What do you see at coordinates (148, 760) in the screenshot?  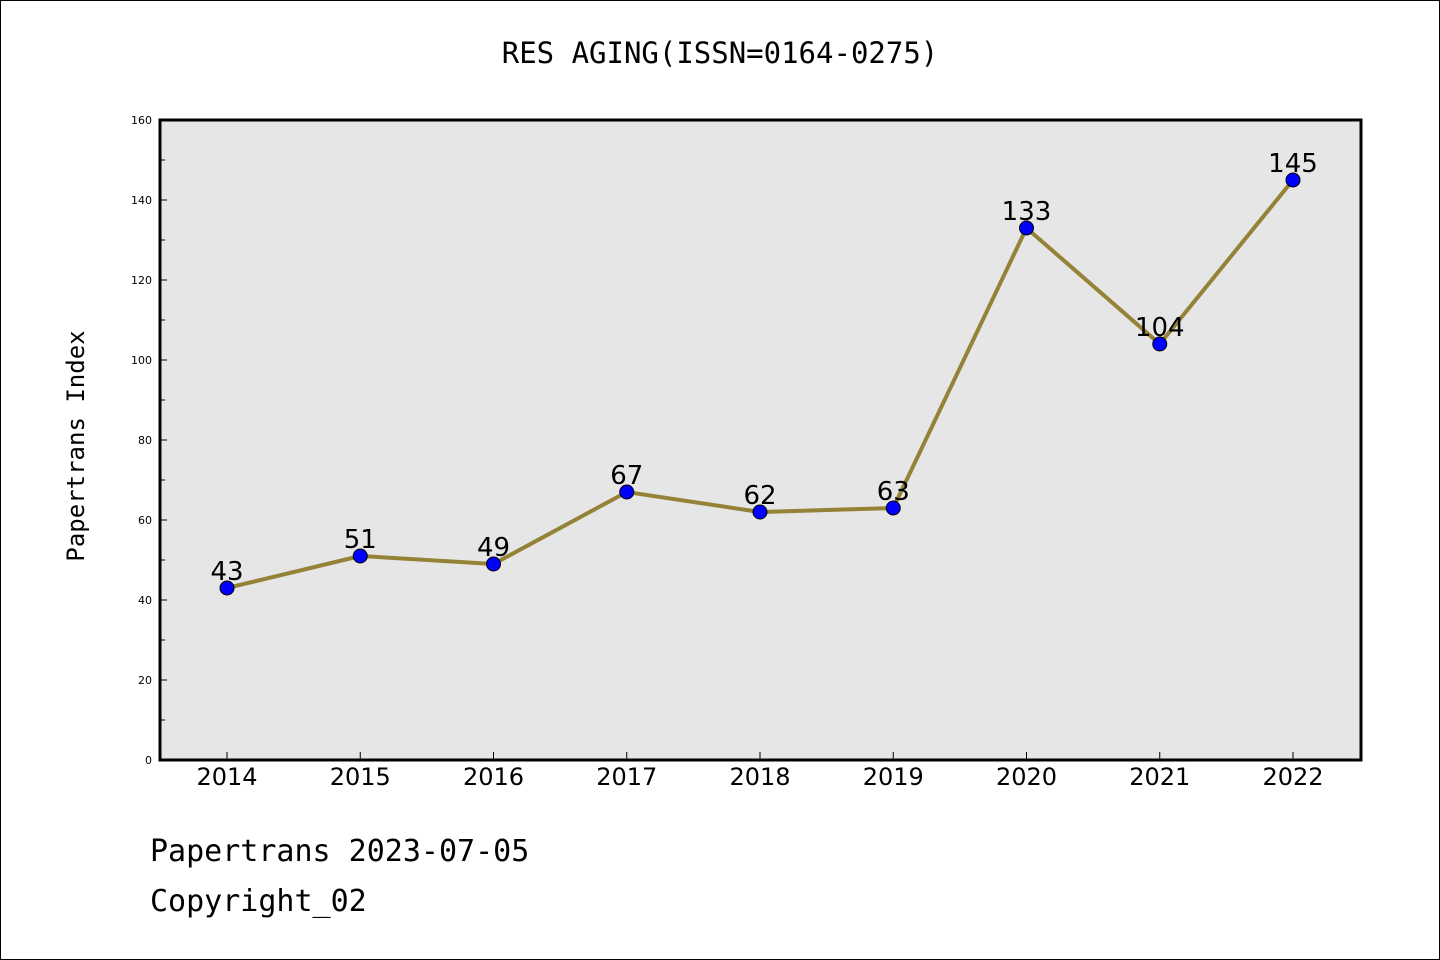 I see `y-tick-label: 0` at bounding box center [148, 760].